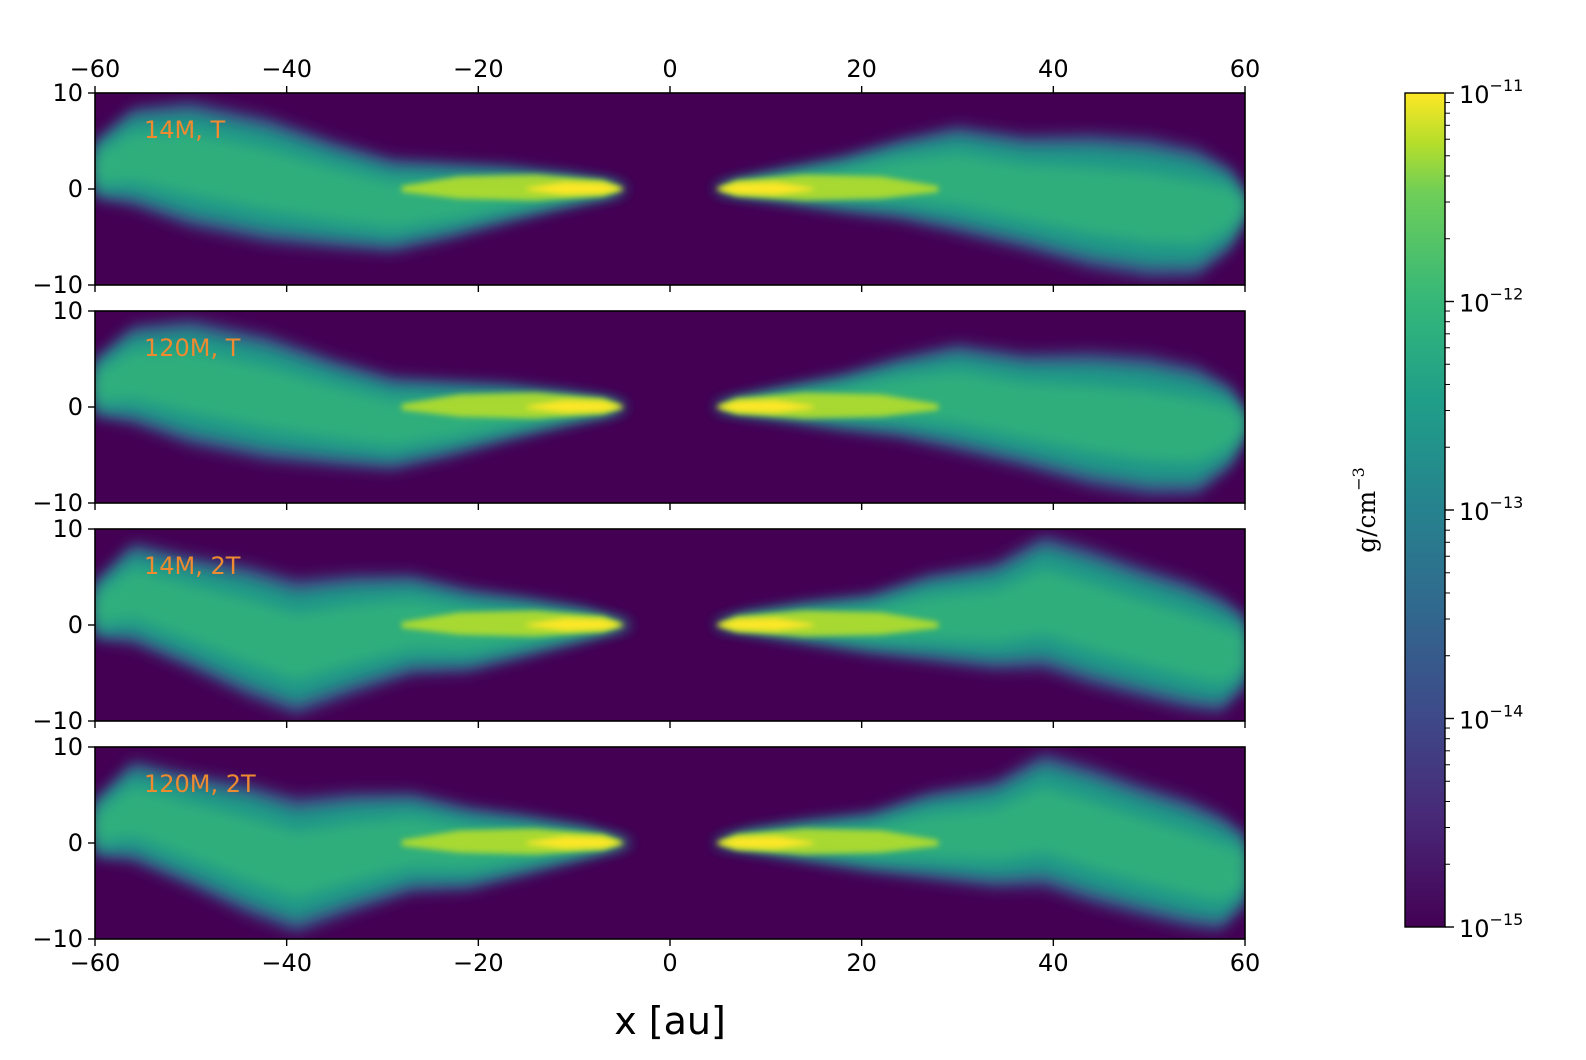  Describe the element at coordinates (478, 69) in the screenshot. I see `x-tick-label-top: −20` at that location.